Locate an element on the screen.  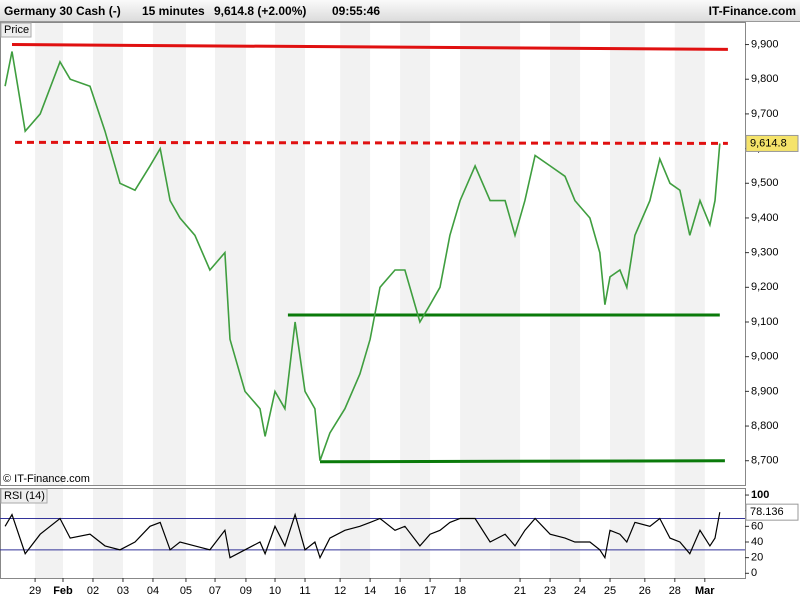
series-line is located at coordinates (362, 536).